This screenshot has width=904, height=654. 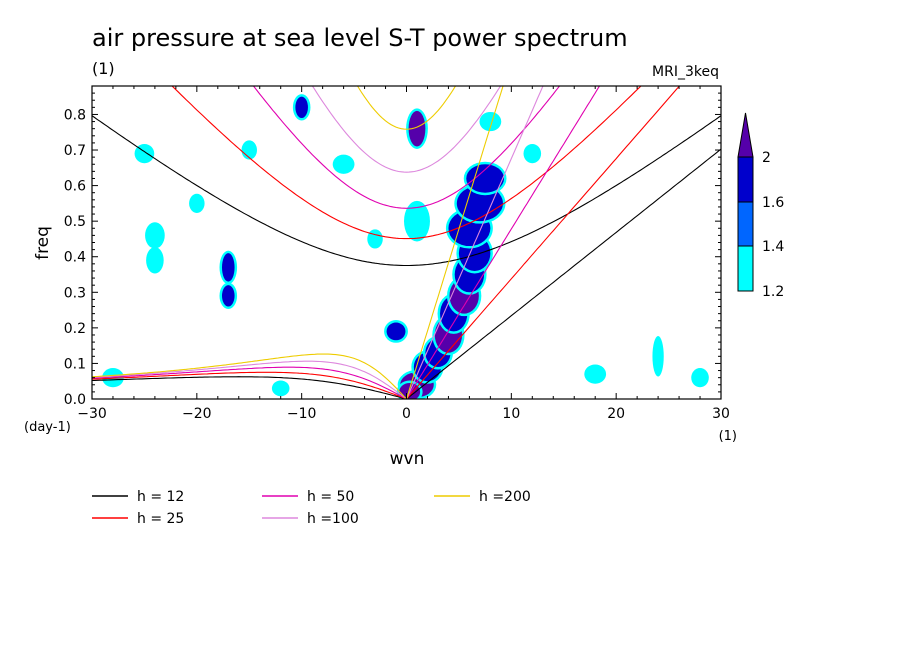 What do you see at coordinates (616, 414) in the screenshot?
I see `x-tick-label: 20` at bounding box center [616, 414].